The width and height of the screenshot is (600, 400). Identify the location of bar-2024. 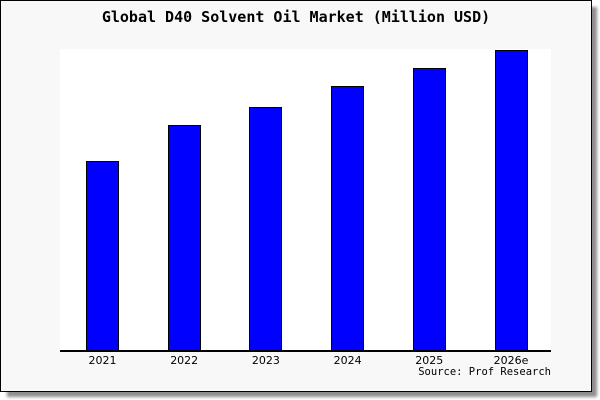
(348, 218).